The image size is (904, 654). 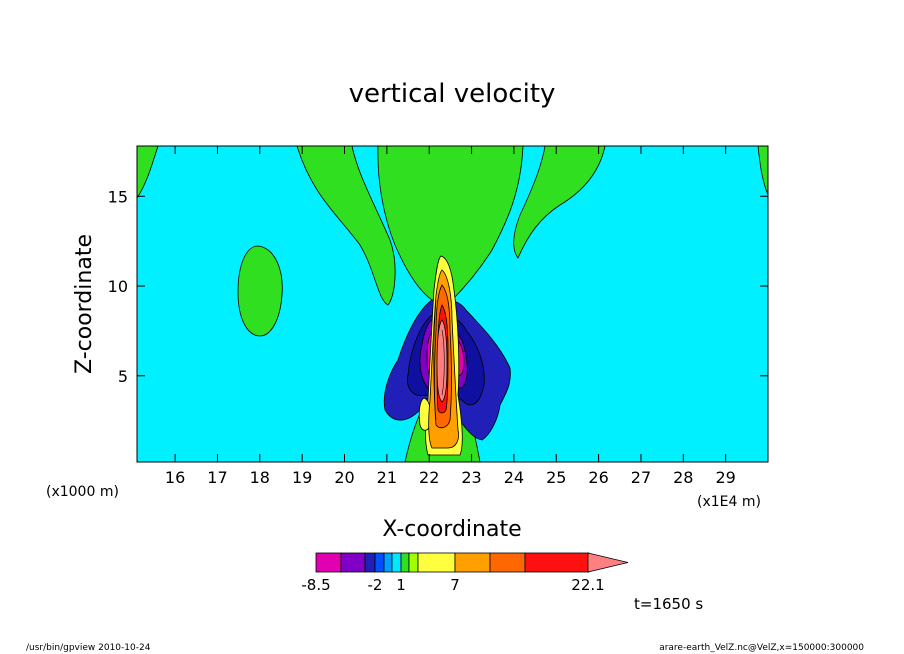 I want to click on x-tick-label: 21, so click(x=387, y=477).